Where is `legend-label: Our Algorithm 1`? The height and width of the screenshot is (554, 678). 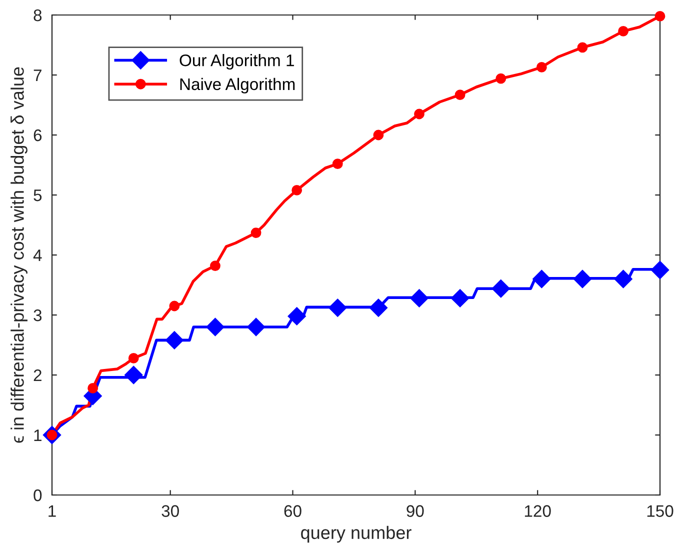 legend-label: Our Algorithm 1 is located at coordinates (237, 62).